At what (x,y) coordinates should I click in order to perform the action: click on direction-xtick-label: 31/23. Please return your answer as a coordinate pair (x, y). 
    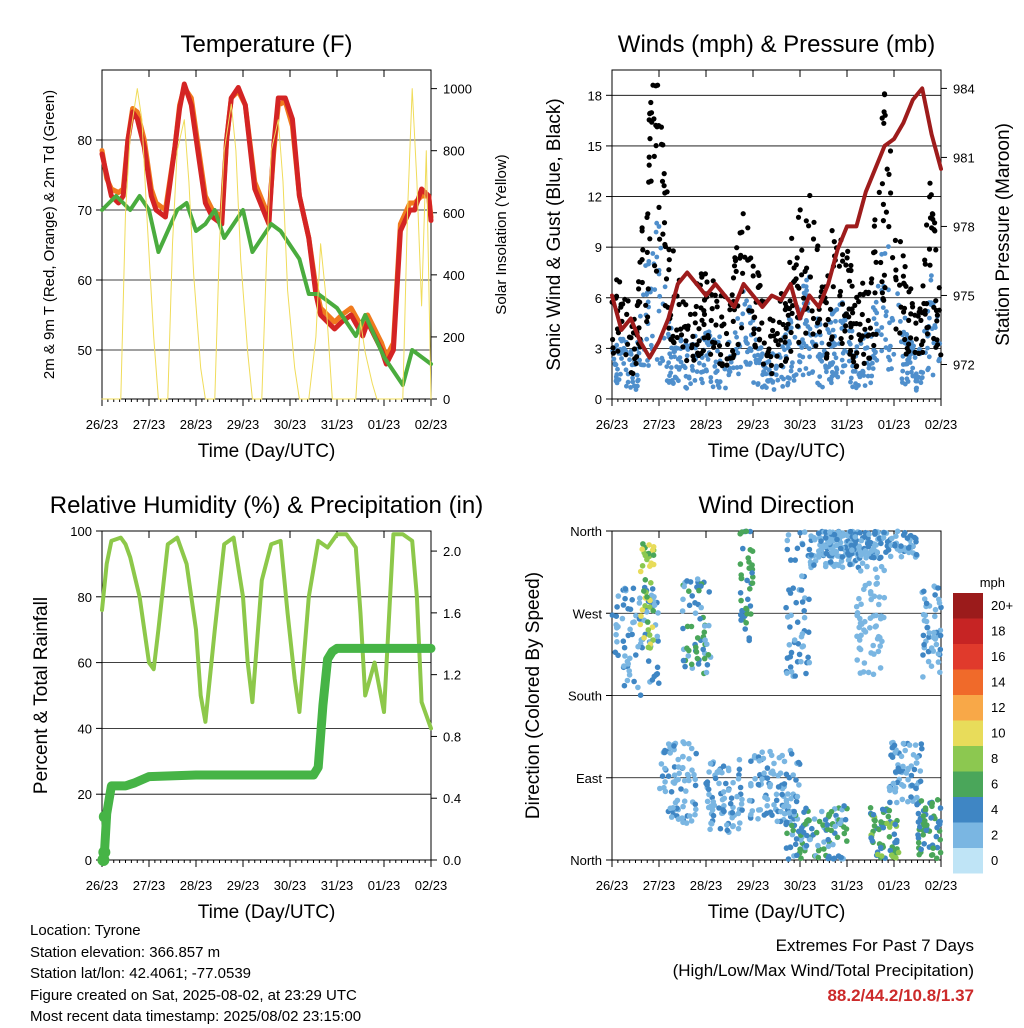
    Looking at the image, I should click on (847, 885).